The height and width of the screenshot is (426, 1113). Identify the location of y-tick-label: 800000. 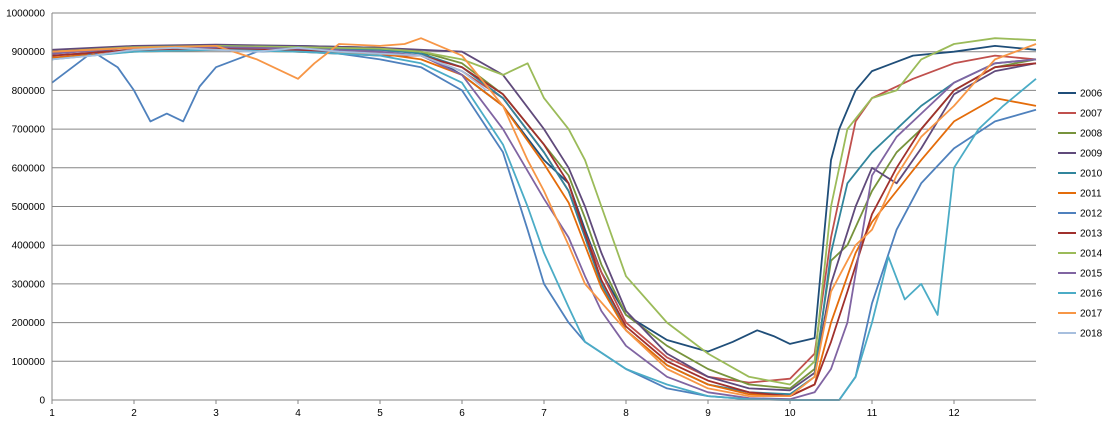
(29, 91).